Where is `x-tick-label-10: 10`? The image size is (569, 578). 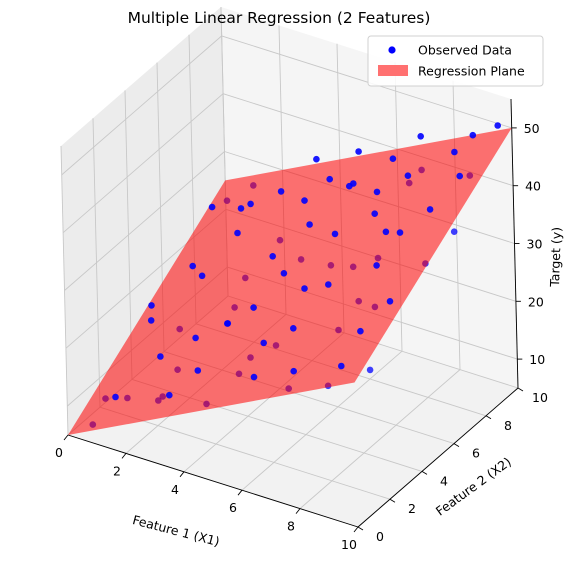 x-tick-label-10: 10 is located at coordinates (349, 544).